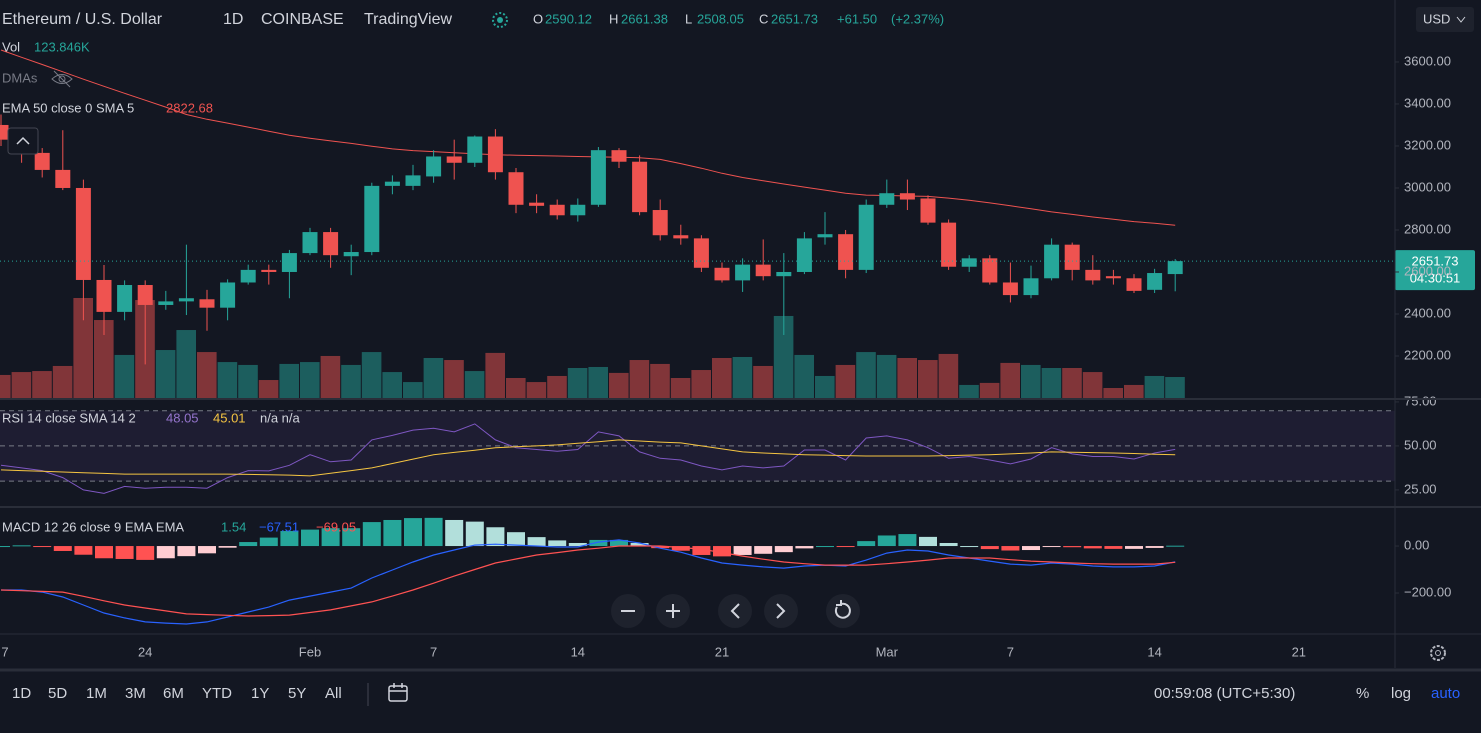 The width and height of the screenshot is (1481, 733). I want to click on range-button: All, so click(333, 693).